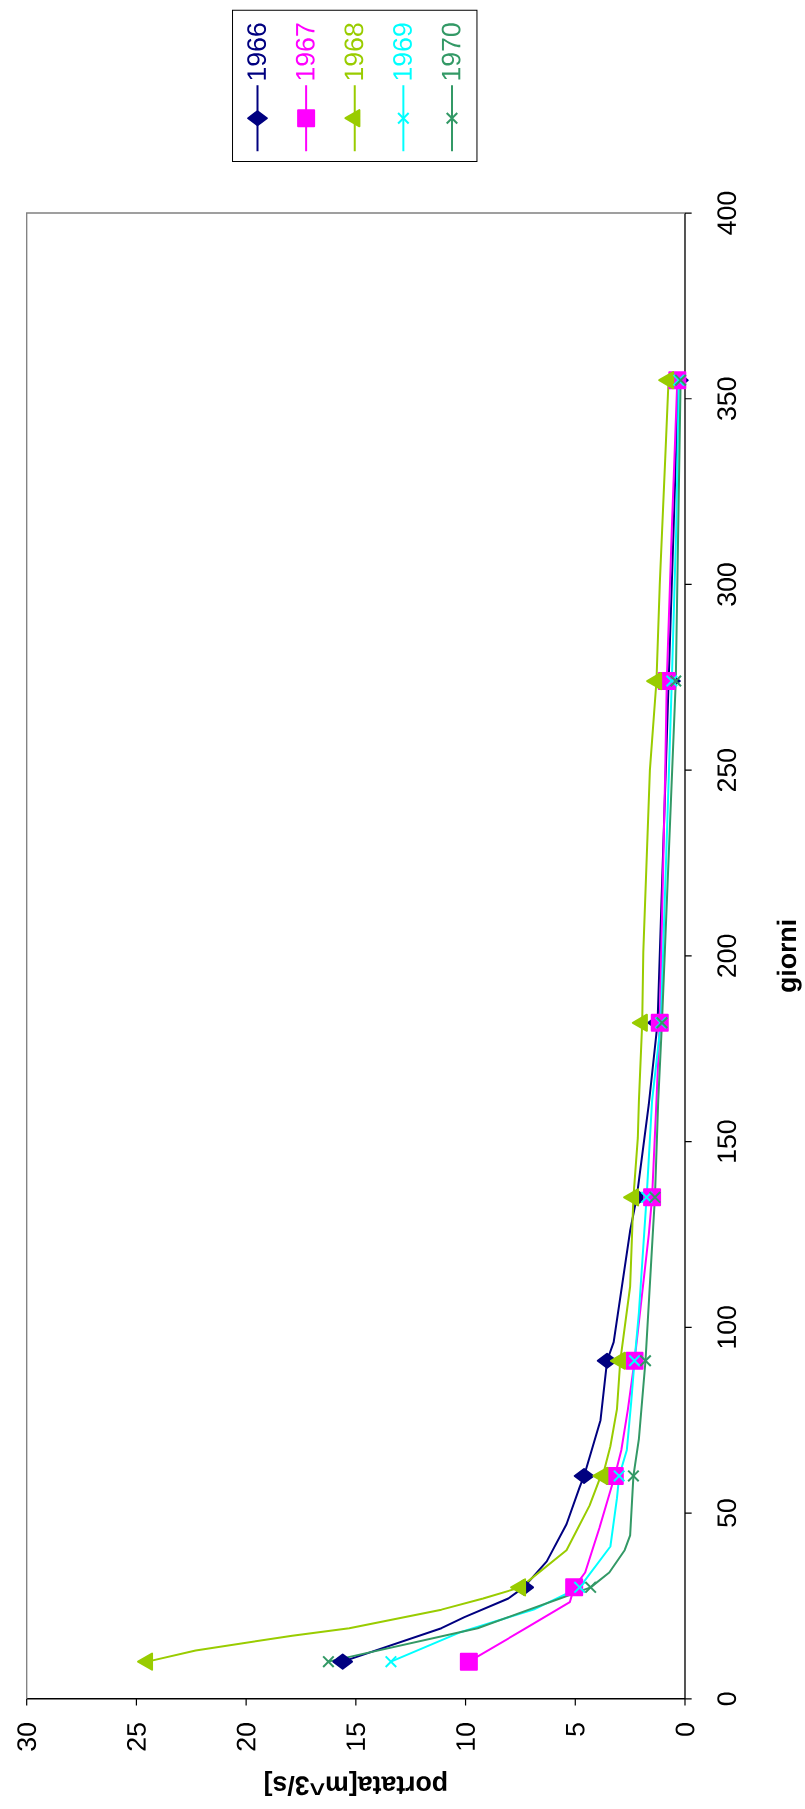  I want to click on text: 1970, so click(451, 51).